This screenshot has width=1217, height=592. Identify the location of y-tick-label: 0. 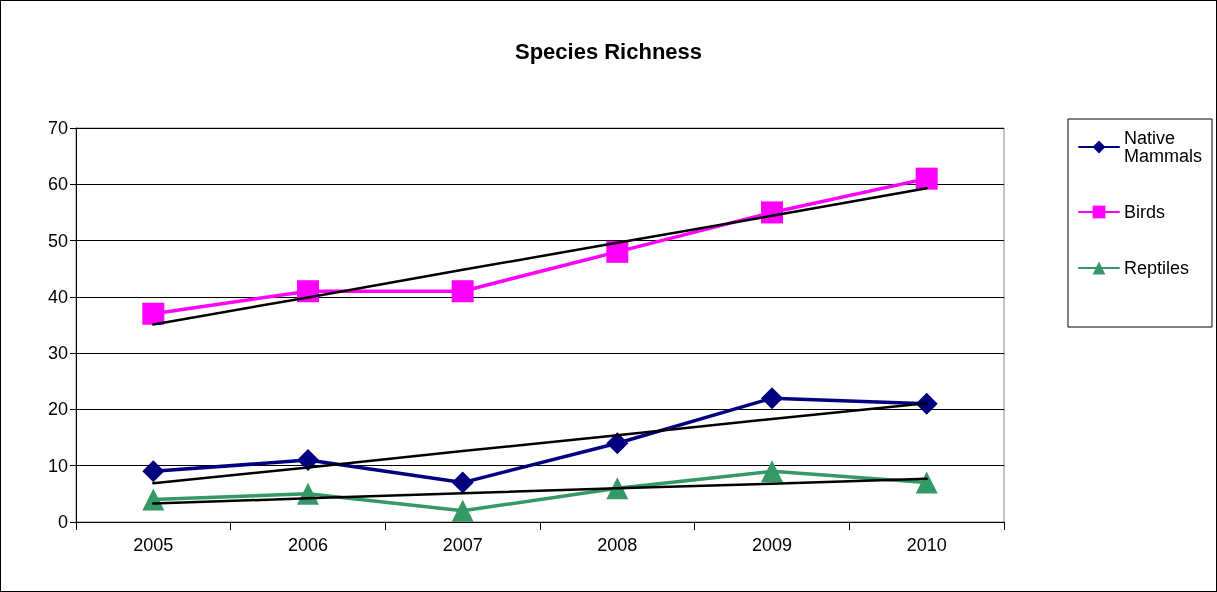
(62, 522).